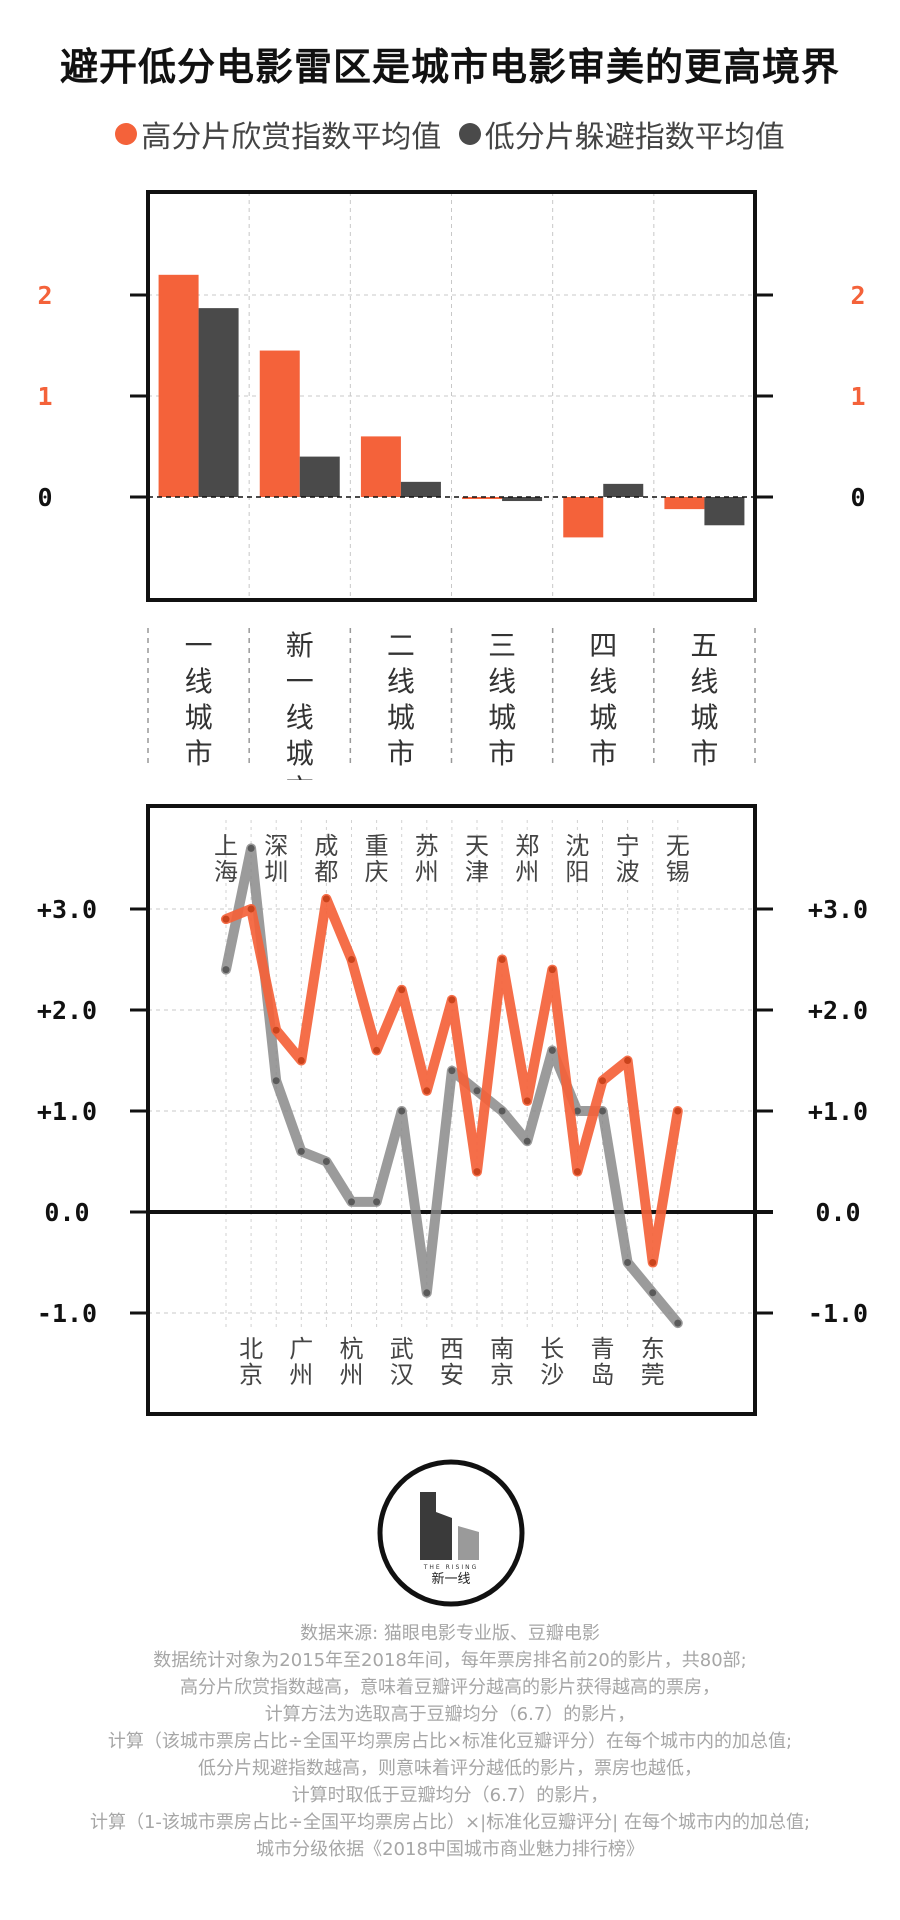 This screenshot has height=1920, width=900. Describe the element at coordinates (857, 497) in the screenshot. I see `y-tick-label-right: 0` at that location.